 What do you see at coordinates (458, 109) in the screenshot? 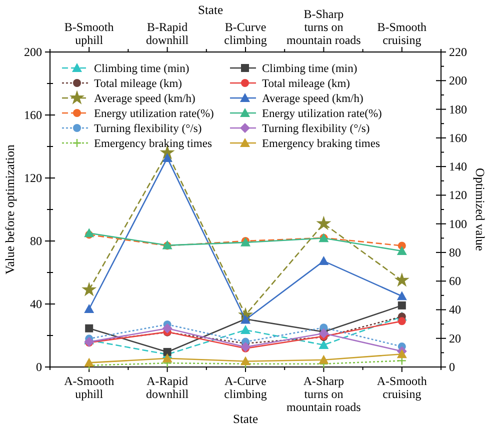
I see `y2-tick-label: 180` at bounding box center [458, 109].